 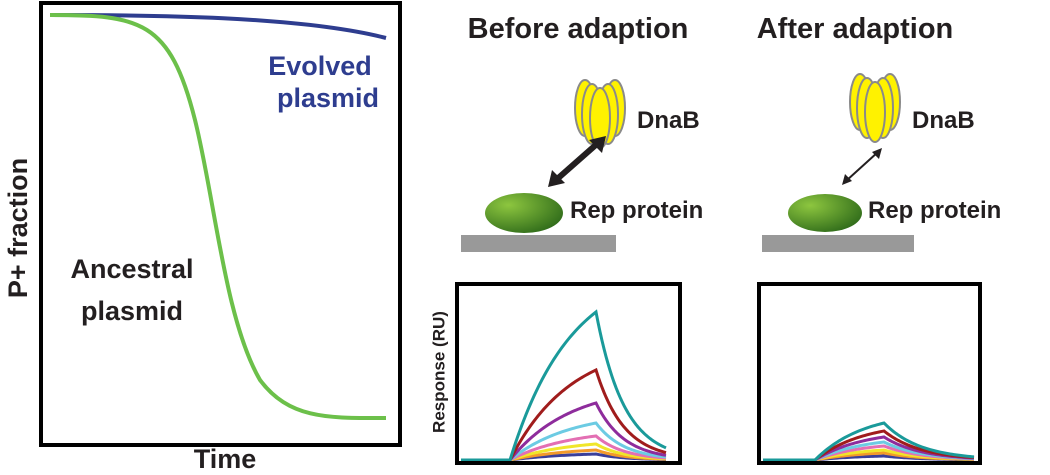 What do you see at coordinates (855, 29) in the screenshot?
I see `panel-title: After adaption` at bounding box center [855, 29].